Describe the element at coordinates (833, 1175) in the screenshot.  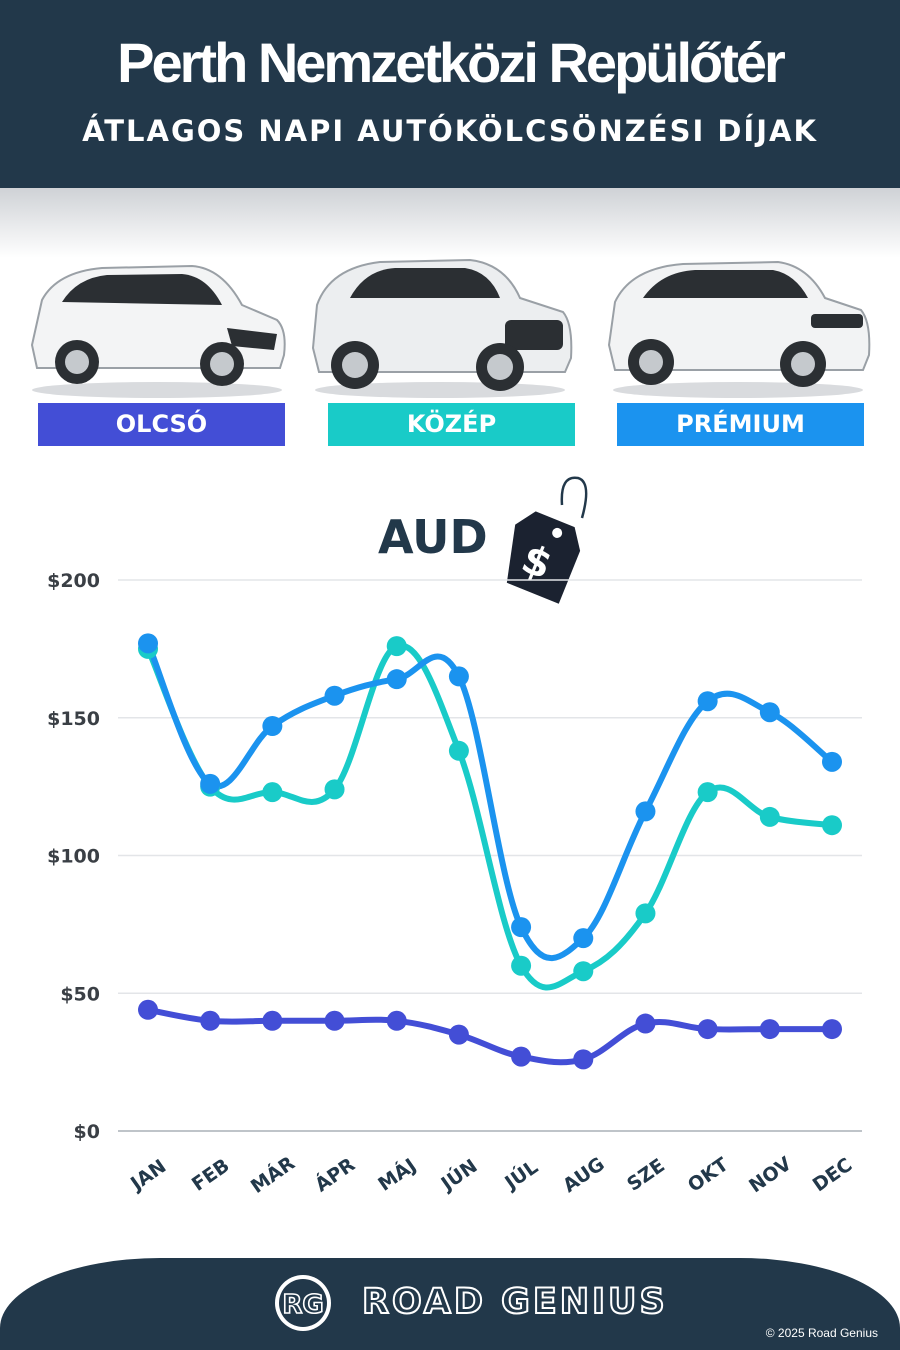
I see `x-tick-label: DEC` at that location.